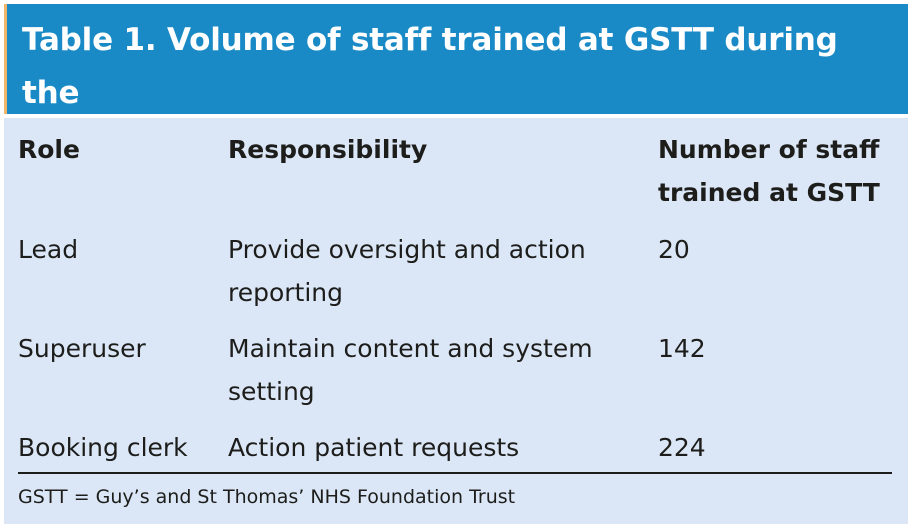 The width and height of the screenshot is (912, 528). What do you see at coordinates (769, 192) in the screenshot?
I see `header-number-trained-line-2: trained at GSTT` at bounding box center [769, 192].